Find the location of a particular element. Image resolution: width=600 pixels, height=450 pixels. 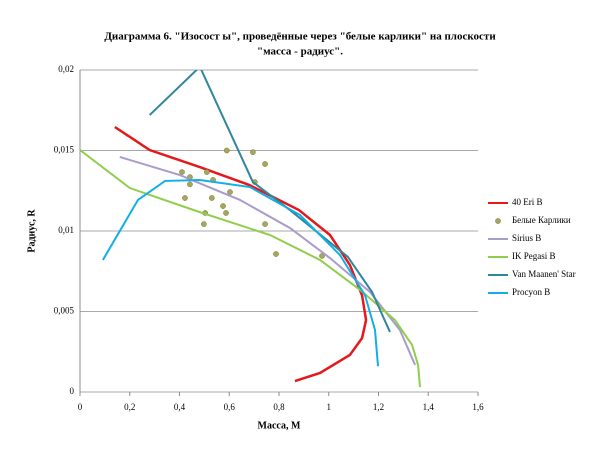

legend-label: IK Pegasi B is located at coordinates (534, 256).